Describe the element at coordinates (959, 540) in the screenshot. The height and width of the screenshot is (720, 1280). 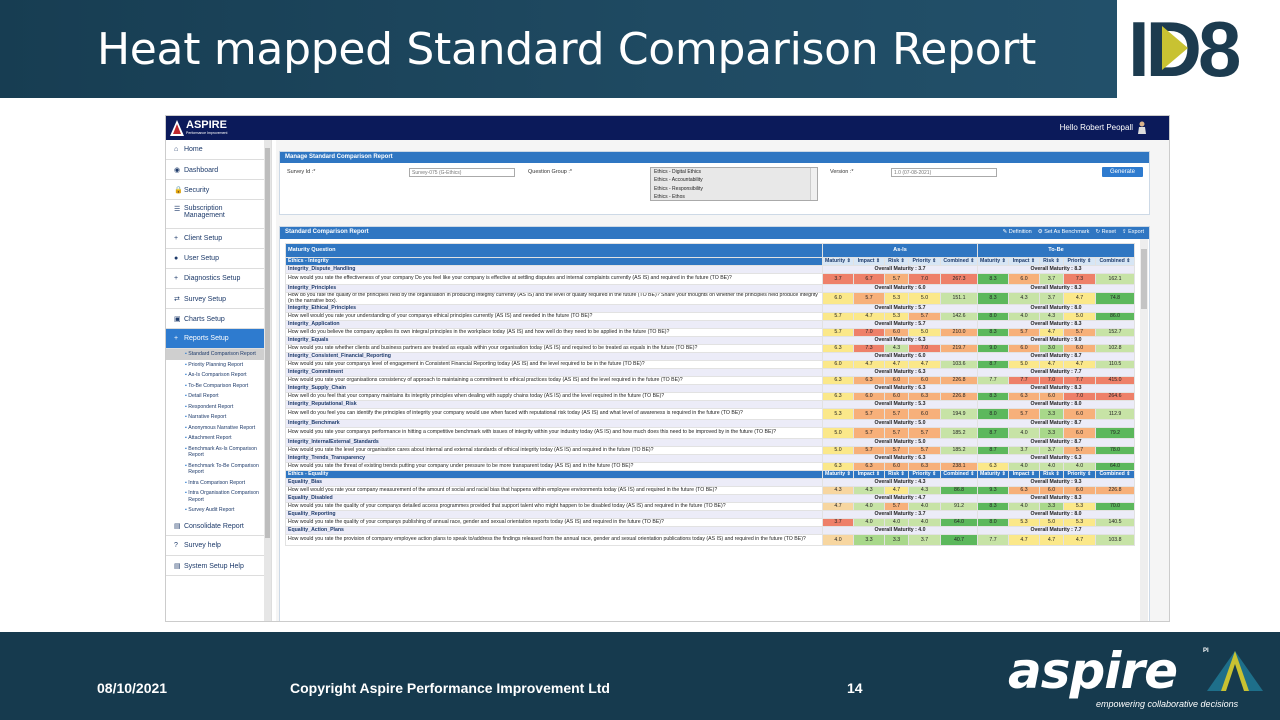
I see `asis-cell-4: 40.7` at that location.